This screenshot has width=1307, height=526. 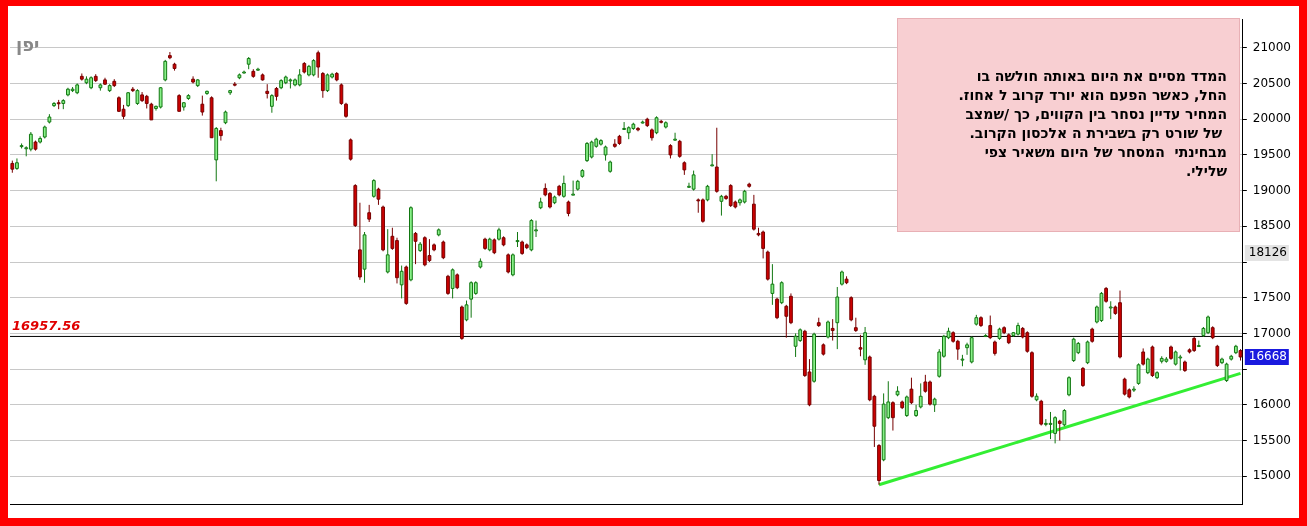 I want to click on y-tick-label: 15000, so click(x=1272, y=475).